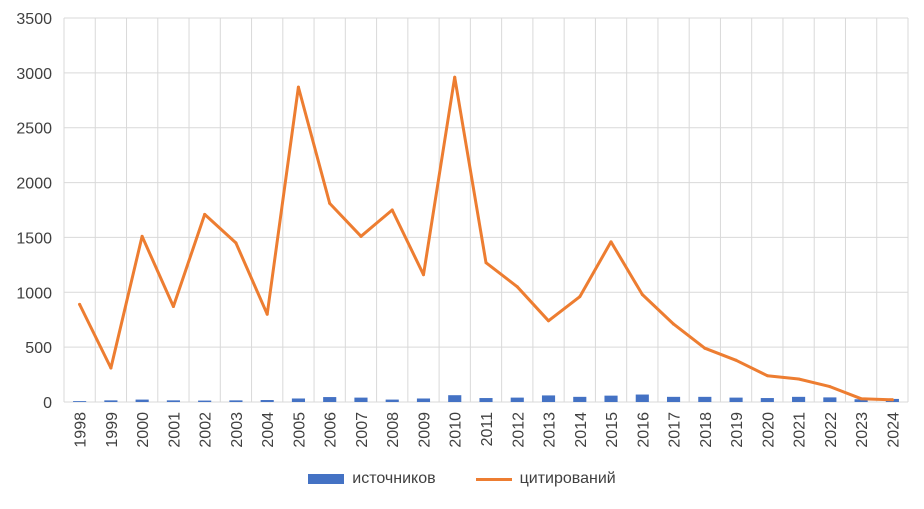 The height and width of the screenshot is (509, 924). What do you see at coordinates (38, 348) in the screenshot?
I see `y-tick-label: 500` at bounding box center [38, 348].